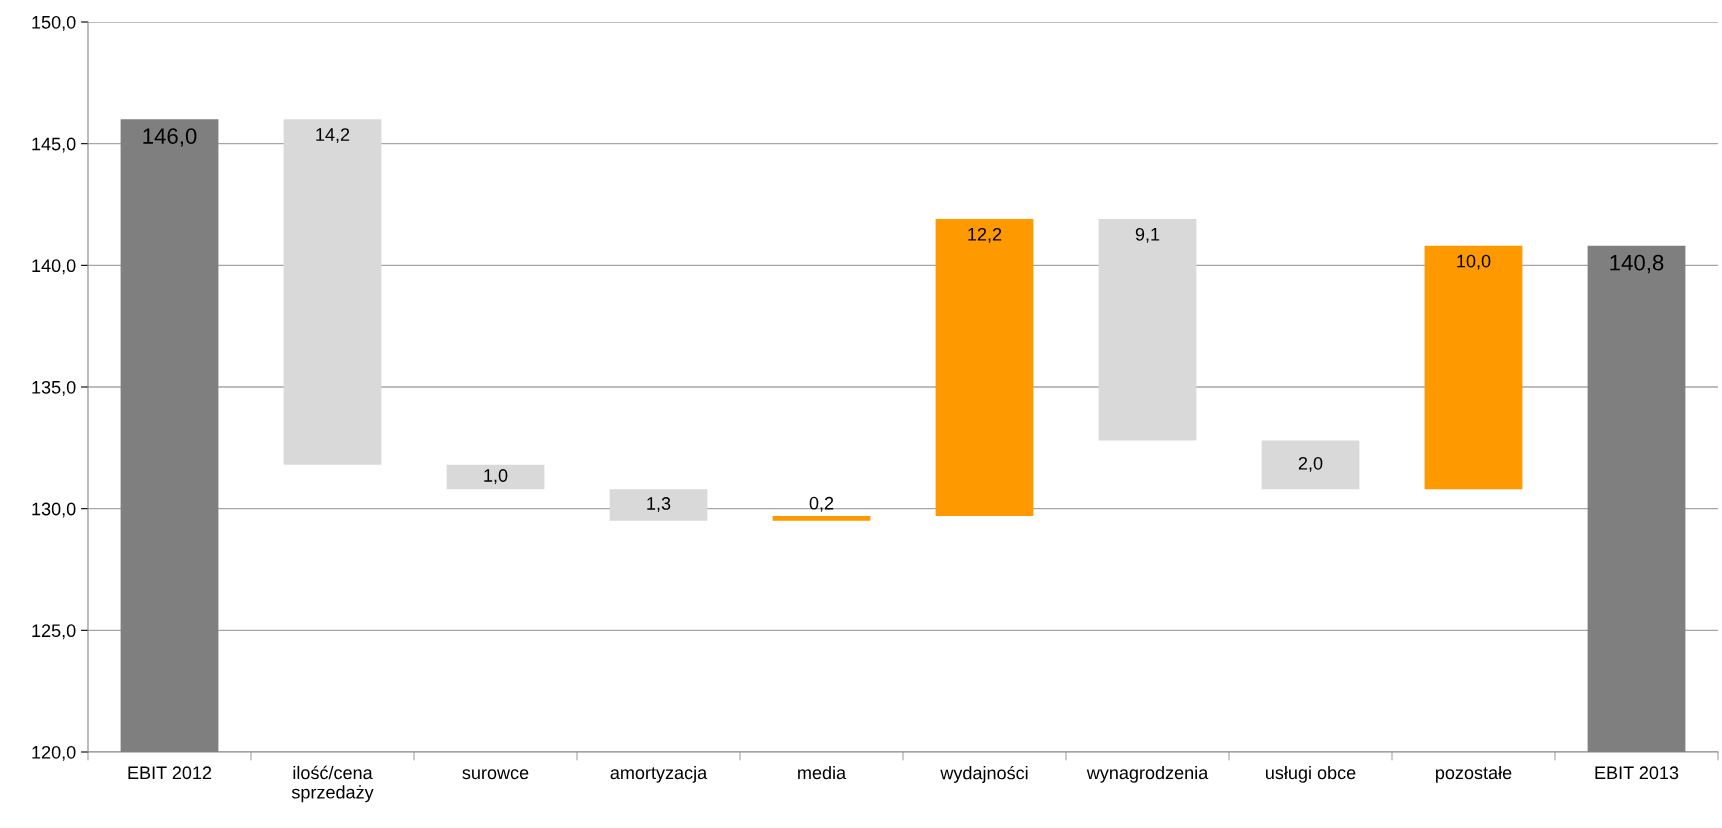 The image size is (1722, 828). What do you see at coordinates (1311, 774) in the screenshot?
I see `x-tick-label: usługi obce` at bounding box center [1311, 774].